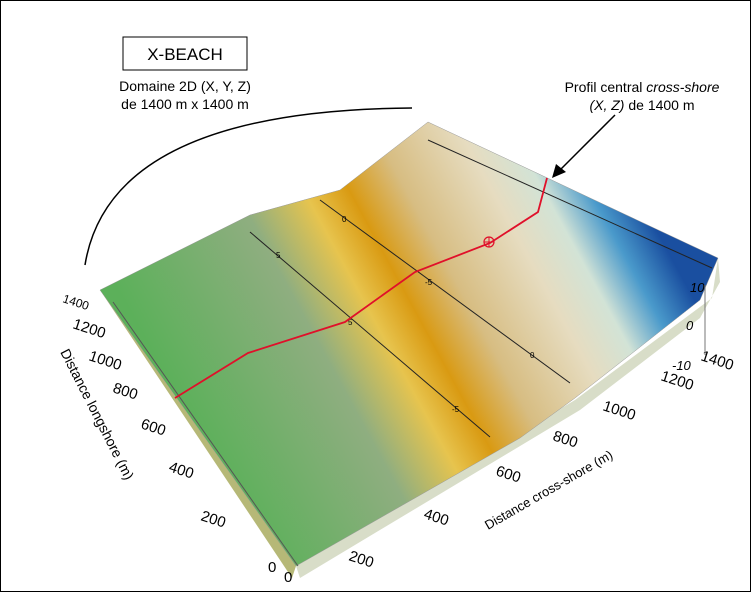  What do you see at coordinates (185, 86) in the screenshot?
I see `domain-note: Domaine 2D (X, Y, Z)` at bounding box center [185, 86].